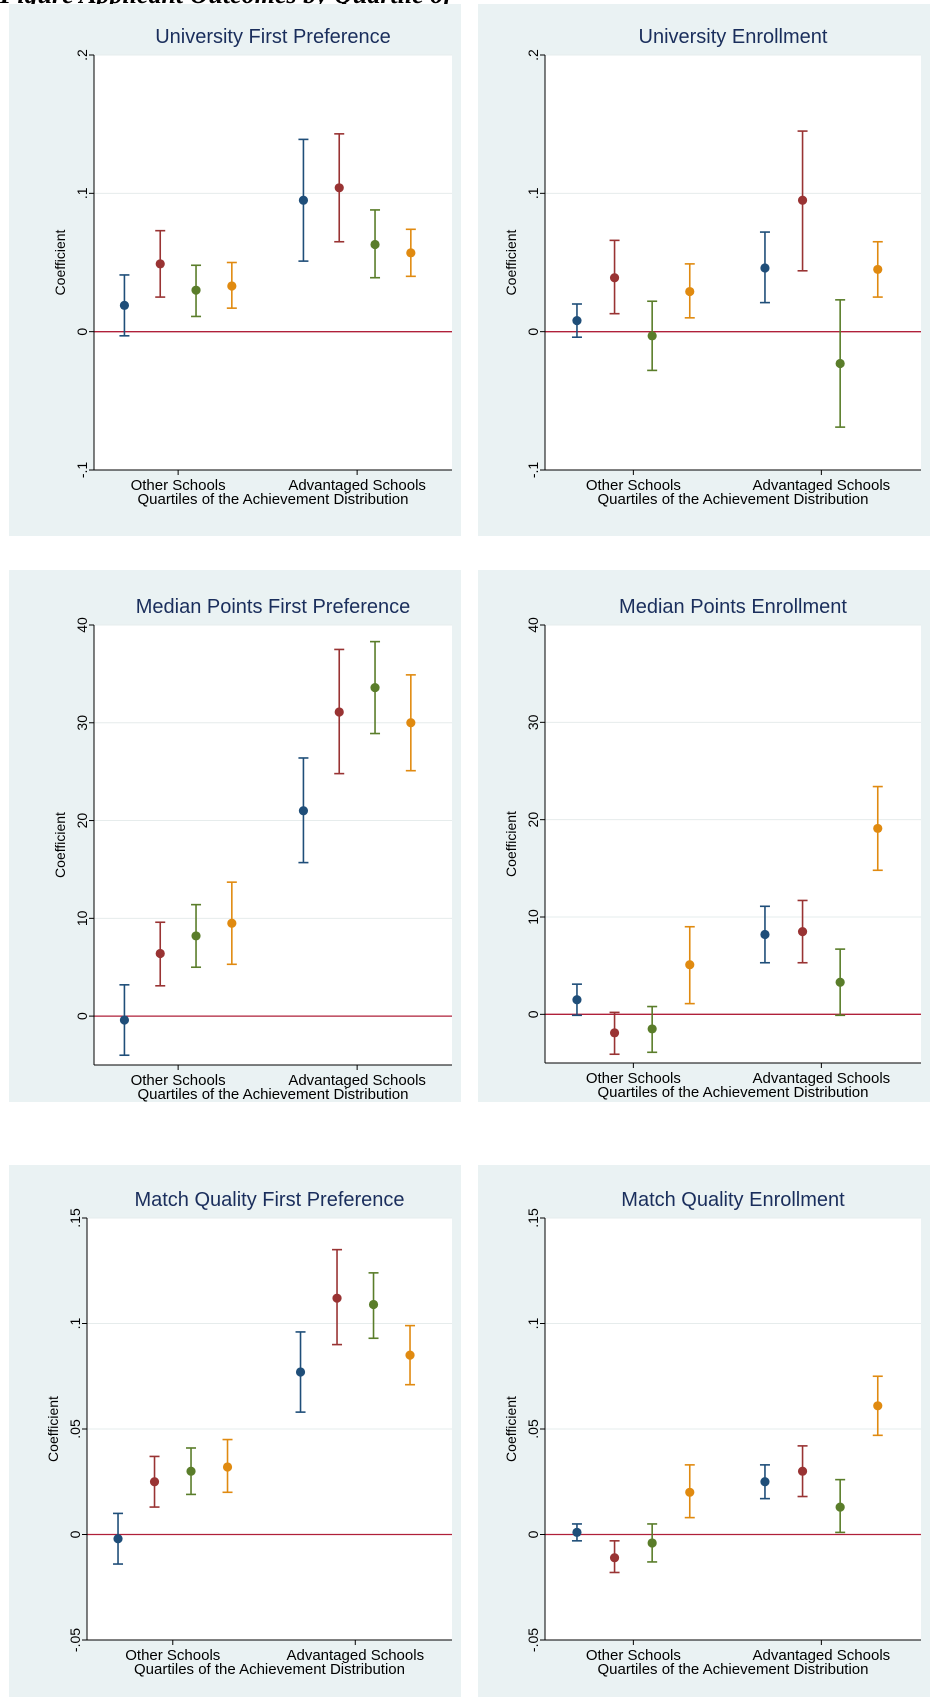 The image size is (934, 1697). What do you see at coordinates (82, 55) in the screenshot?
I see `y-tick-label: .2` at bounding box center [82, 55].